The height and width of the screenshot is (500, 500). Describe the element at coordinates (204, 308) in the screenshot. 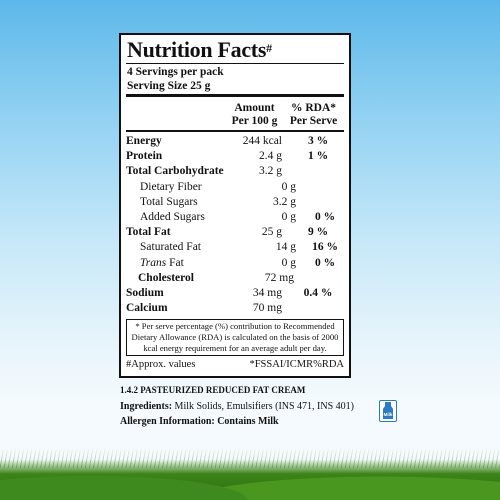

I see `row-calcium: Calcium 70 mg` at that location.